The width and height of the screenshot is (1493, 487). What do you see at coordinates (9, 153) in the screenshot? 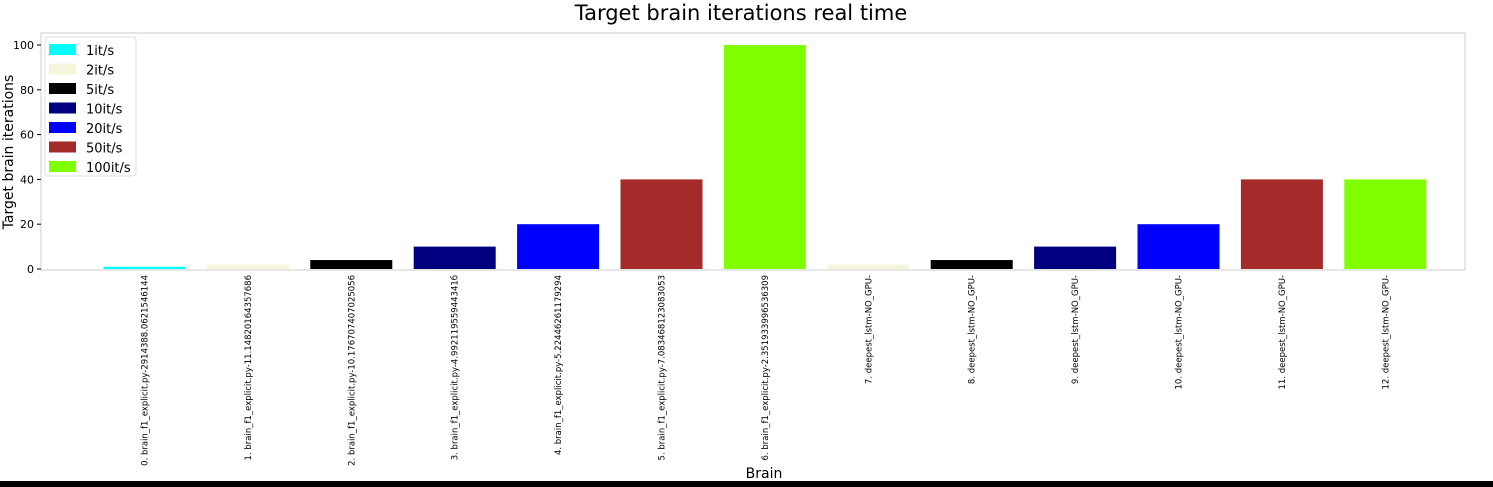
I see `y-axis-label: Target brain iterations` at bounding box center [9, 153].